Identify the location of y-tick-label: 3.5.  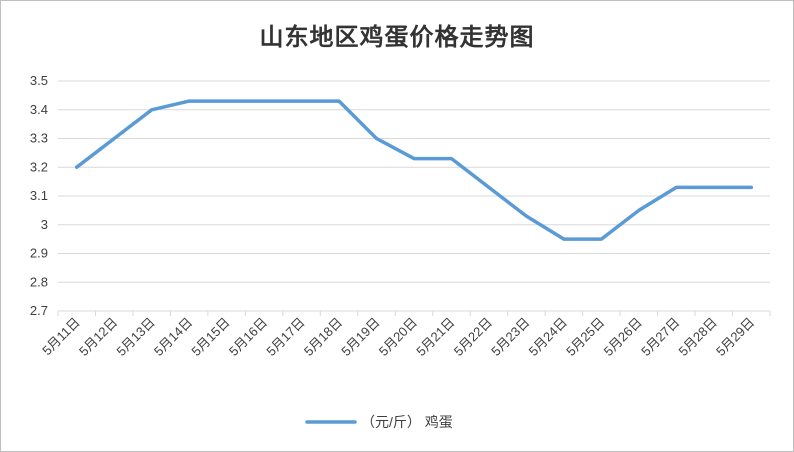
(39, 80).